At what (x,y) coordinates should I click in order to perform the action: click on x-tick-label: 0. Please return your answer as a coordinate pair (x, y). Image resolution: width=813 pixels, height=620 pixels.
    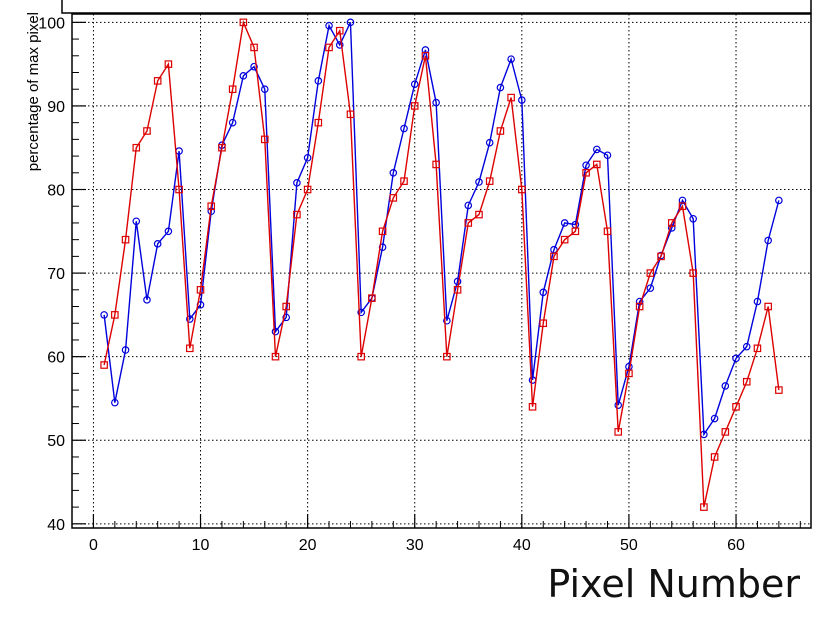
    Looking at the image, I should click on (93, 545).